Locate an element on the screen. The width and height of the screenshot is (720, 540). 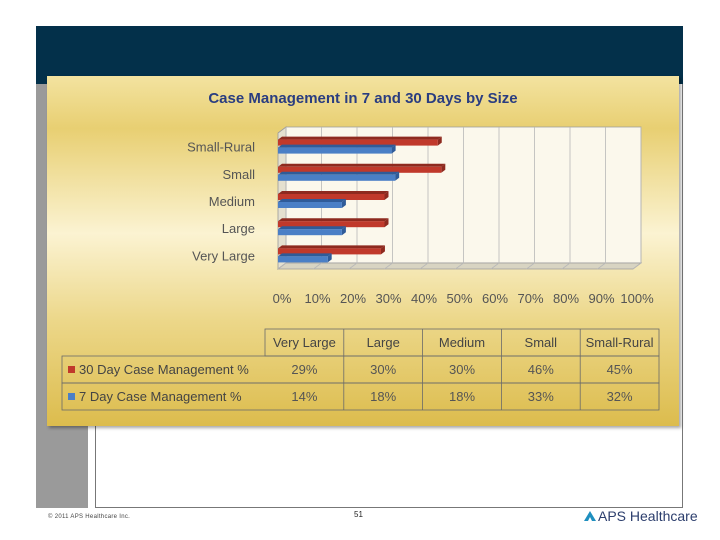
x-tick-label: 20% is located at coordinates (353, 298).